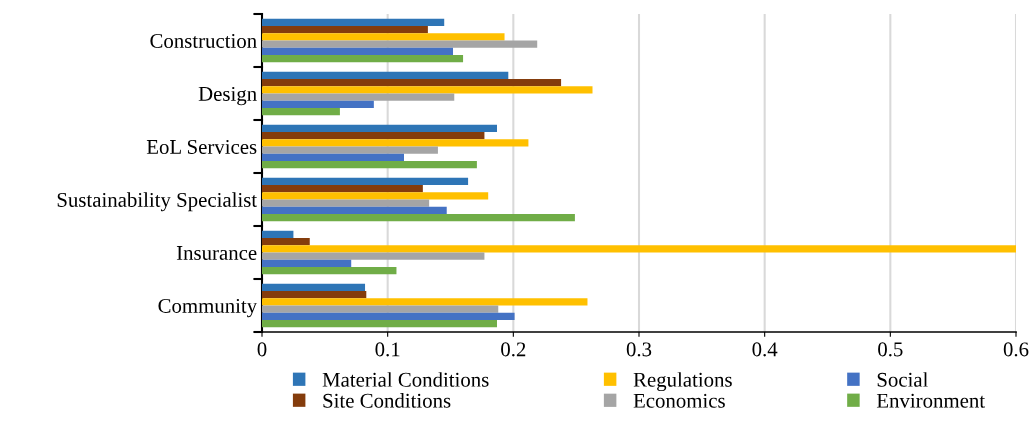  I want to click on x-tick-label: 0.1, so click(387, 349).